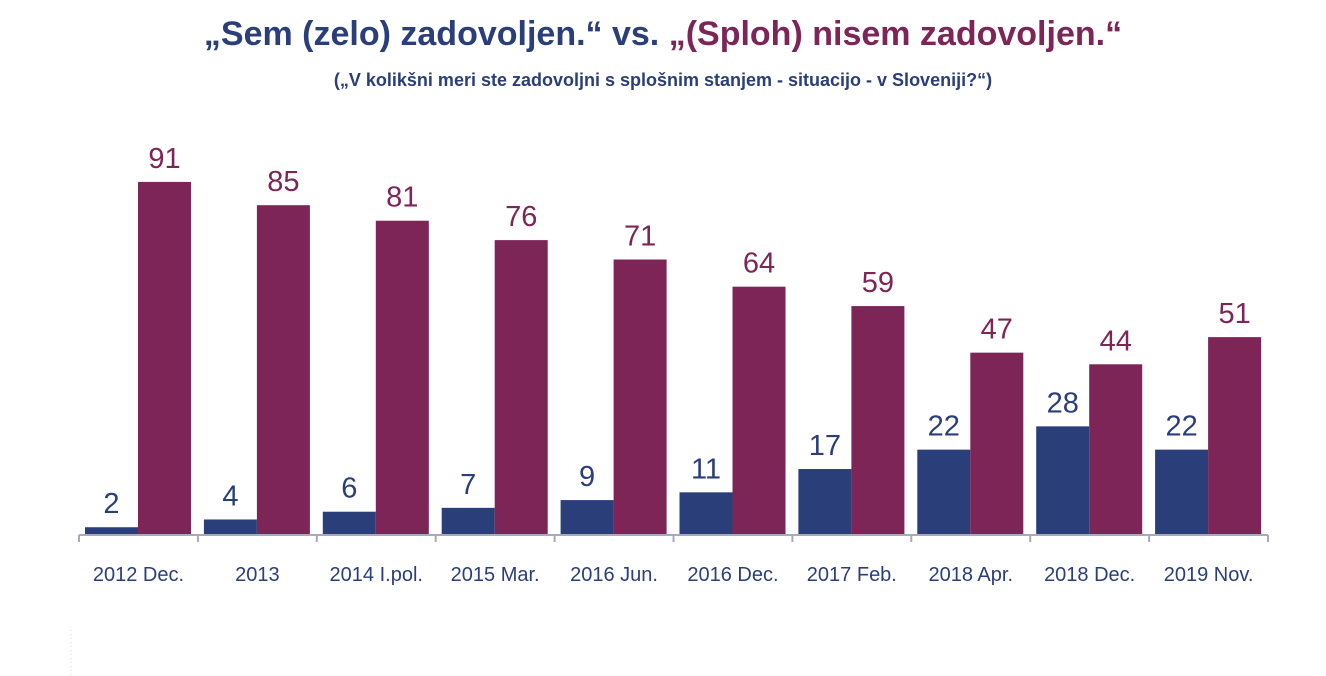 The height and width of the screenshot is (676, 1326). Describe the element at coordinates (349, 489) in the screenshot. I see `data-label-series1-2: 6` at that location.